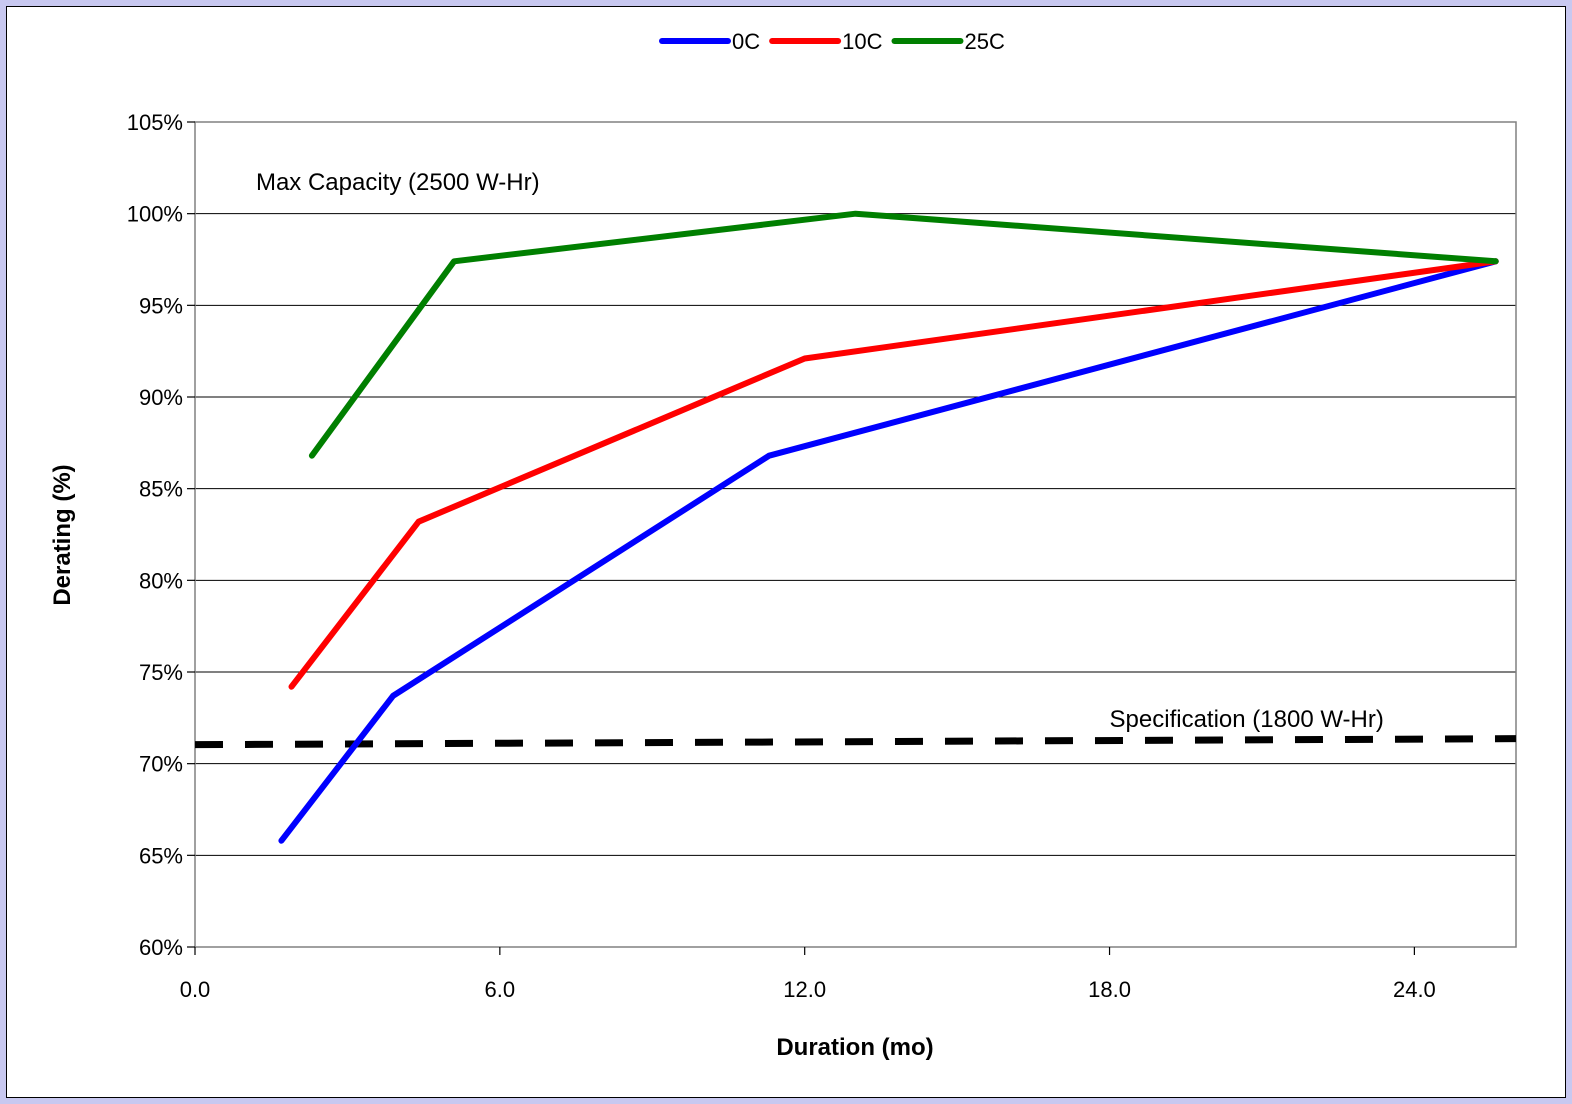 The width and height of the screenshot is (1572, 1104). Describe the element at coordinates (746, 41) in the screenshot. I see `legend-label: 0C` at that location.